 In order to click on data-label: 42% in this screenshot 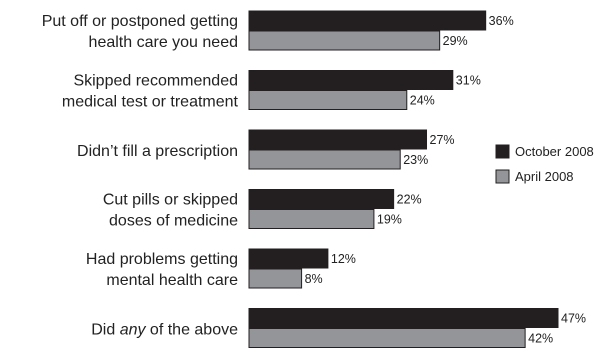, I will do `click(540, 339)`.